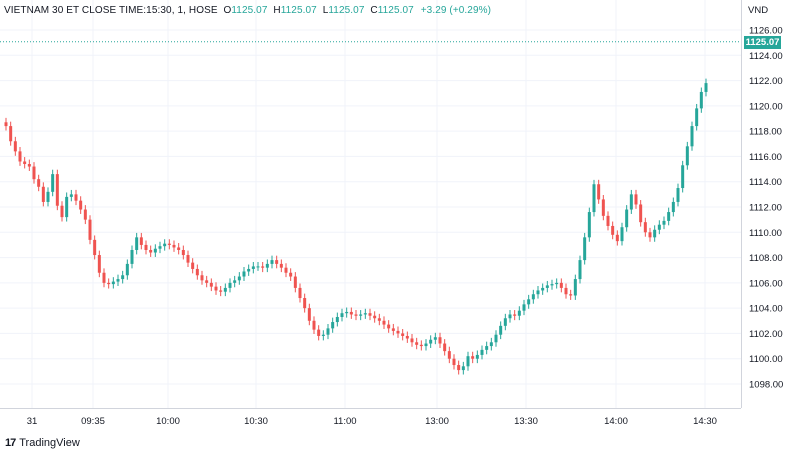 The width and height of the screenshot is (795, 457). Describe the element at coordinates (526, 421) in the screenshot. I see `x-tick-label: 13:30` at that location.